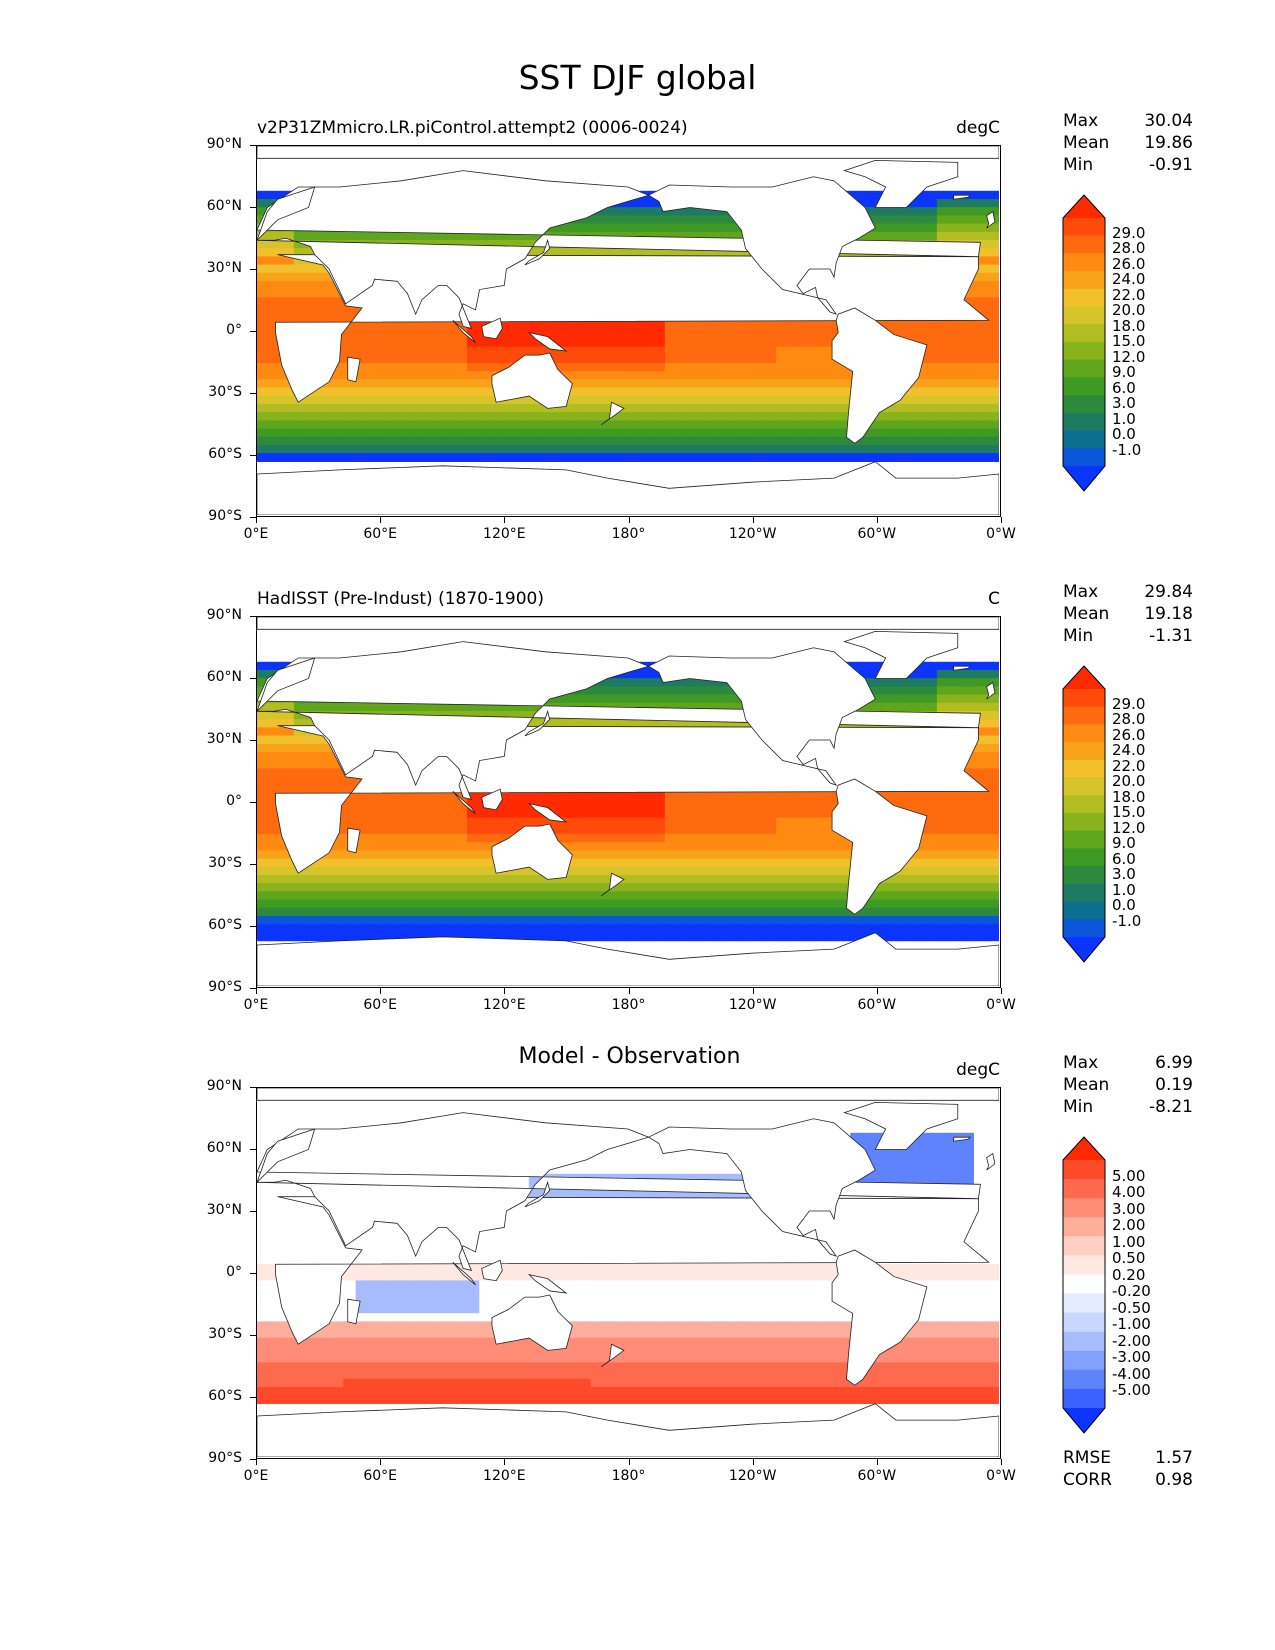  What do you see at coordinates (612, 884) in the screenshot?
I see `land-newzealand` at bounding box center [612, 884].